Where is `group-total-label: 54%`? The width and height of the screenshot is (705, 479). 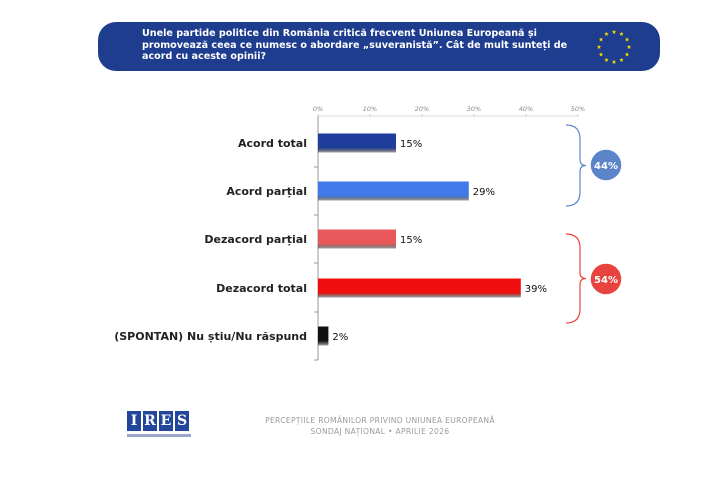
group-total-label: 54% is located at coordinates (606, 280).